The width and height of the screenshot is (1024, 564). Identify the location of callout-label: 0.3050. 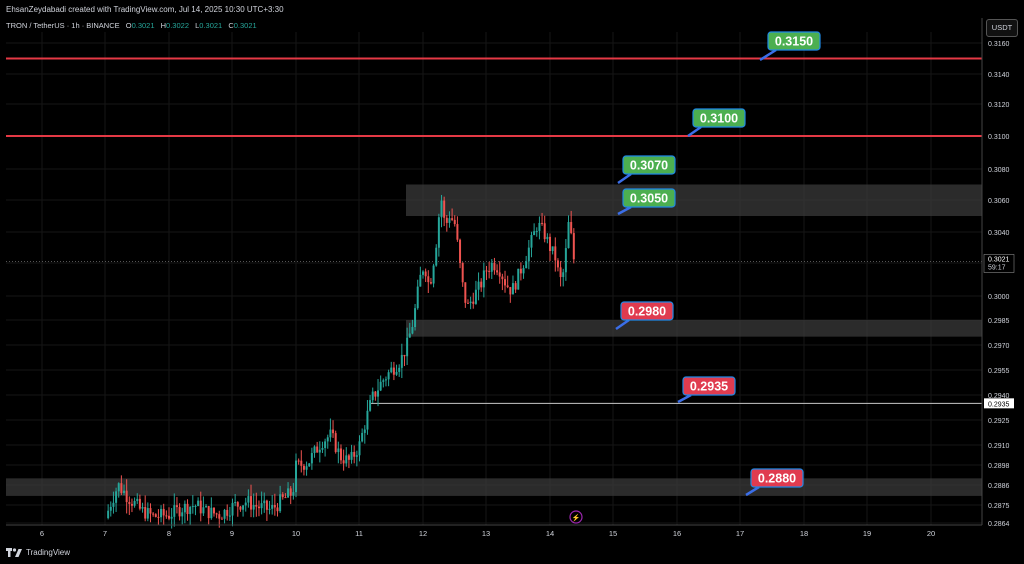
(649, 199).